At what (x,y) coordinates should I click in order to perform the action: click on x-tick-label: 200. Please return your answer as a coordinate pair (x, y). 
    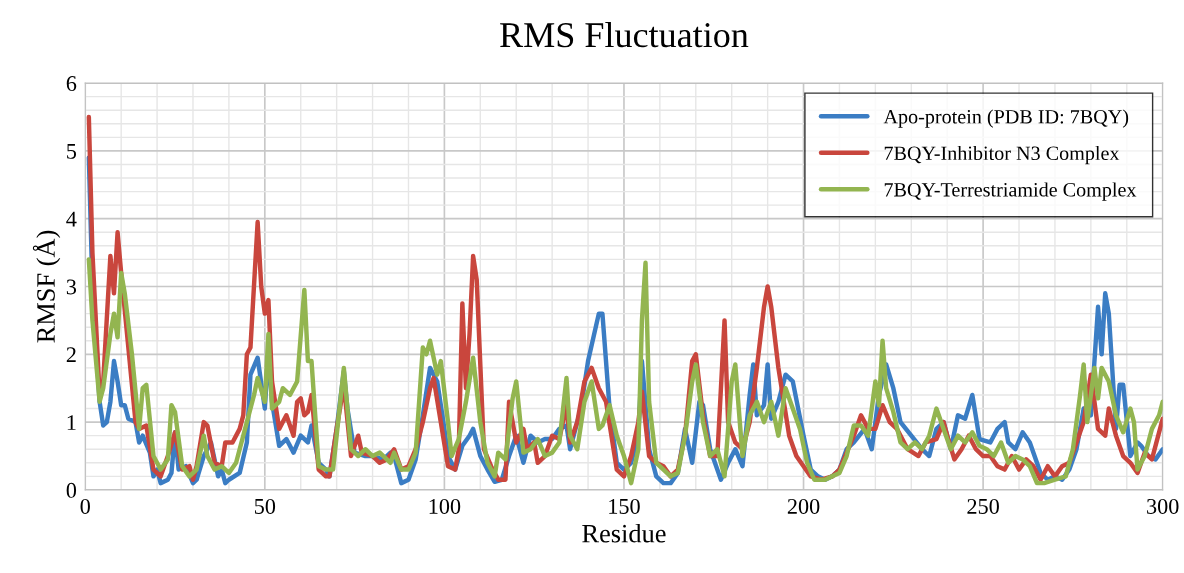
    Looking at the image, I should click on (803, 506).